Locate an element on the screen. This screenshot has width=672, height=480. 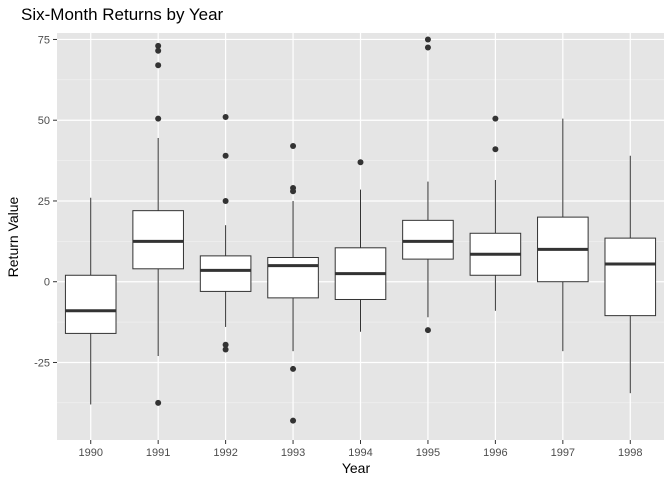
x-tick-label: 1994 is located at coordinates (360, 453).